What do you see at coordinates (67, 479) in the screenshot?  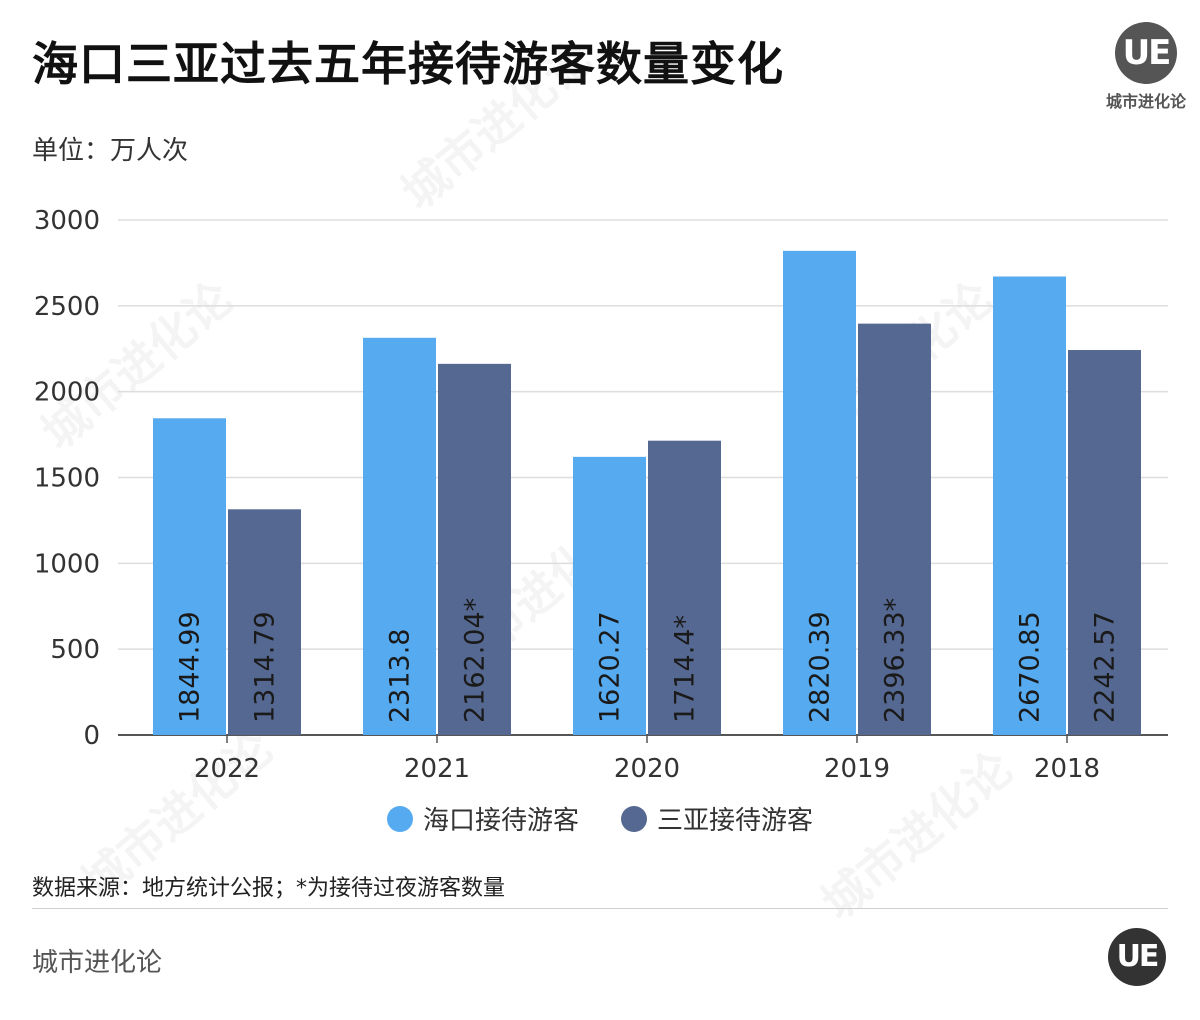 I see `y-tick-label: 1500` at bounding box center [67, 479].